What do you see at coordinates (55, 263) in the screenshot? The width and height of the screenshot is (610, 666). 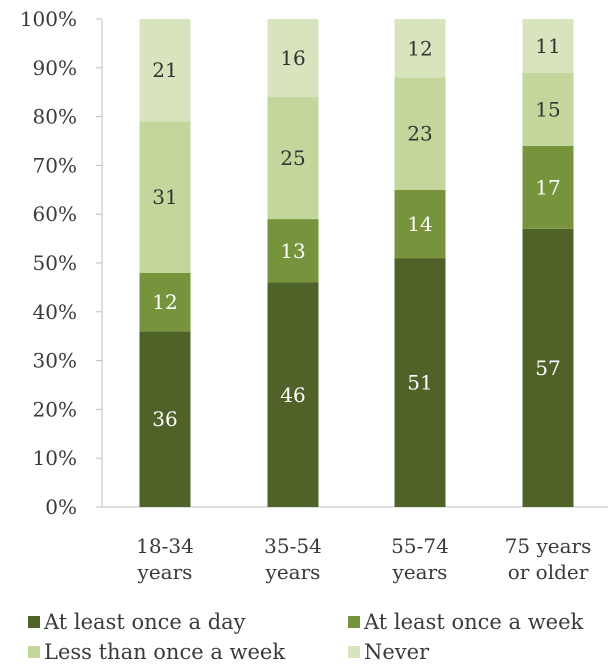 I see `y-tick-label: 50%` at bounding box center [55, 263].